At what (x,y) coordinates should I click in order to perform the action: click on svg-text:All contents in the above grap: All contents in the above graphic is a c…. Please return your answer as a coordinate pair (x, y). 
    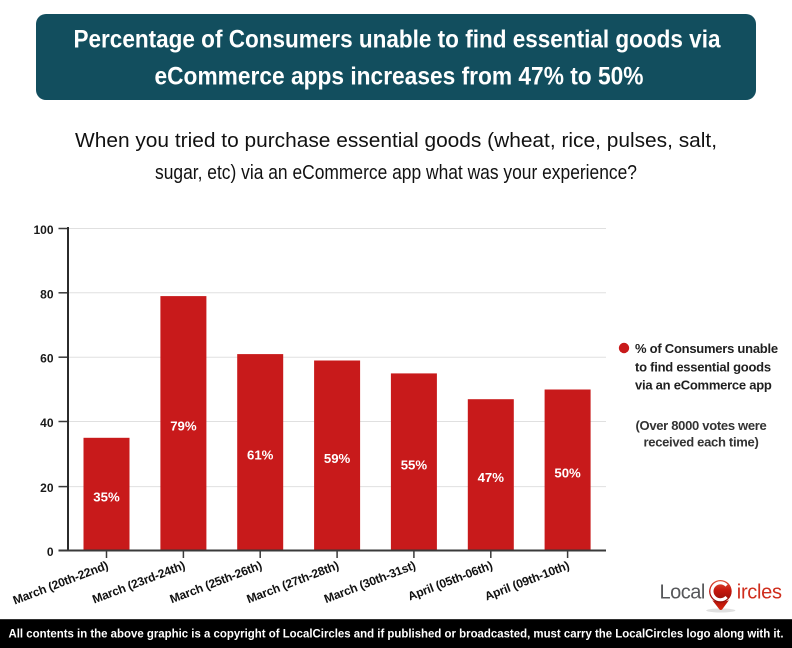
    Looking at the image, I should click on (396, 634).